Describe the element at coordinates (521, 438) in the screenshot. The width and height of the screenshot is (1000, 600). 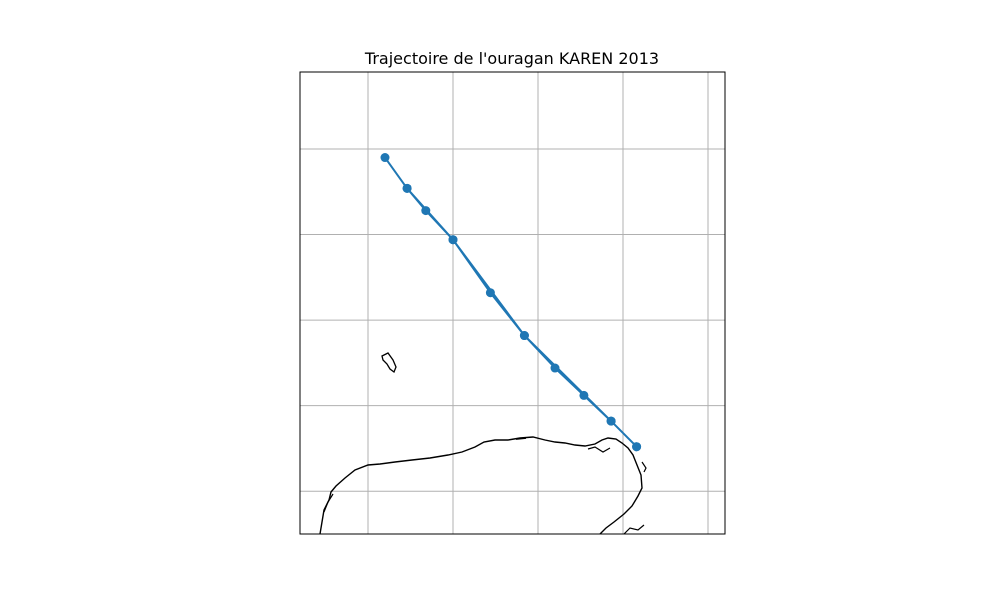
I see `coastline-spit` at that location.